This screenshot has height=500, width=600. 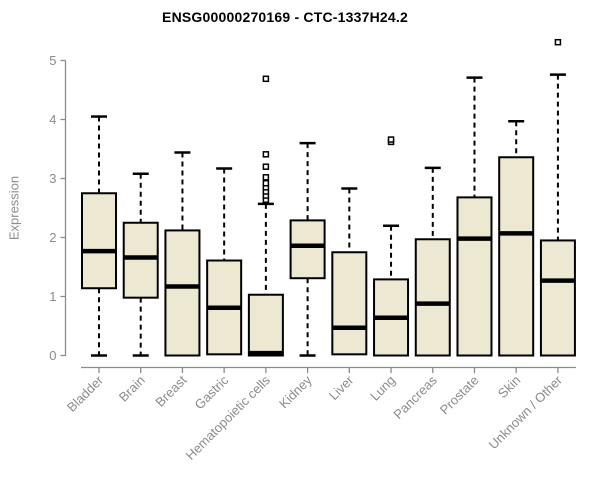 What do you see at coordinates (516, 256) in the screenshot?
I see `box-skin` at bounding box center [516, 256].